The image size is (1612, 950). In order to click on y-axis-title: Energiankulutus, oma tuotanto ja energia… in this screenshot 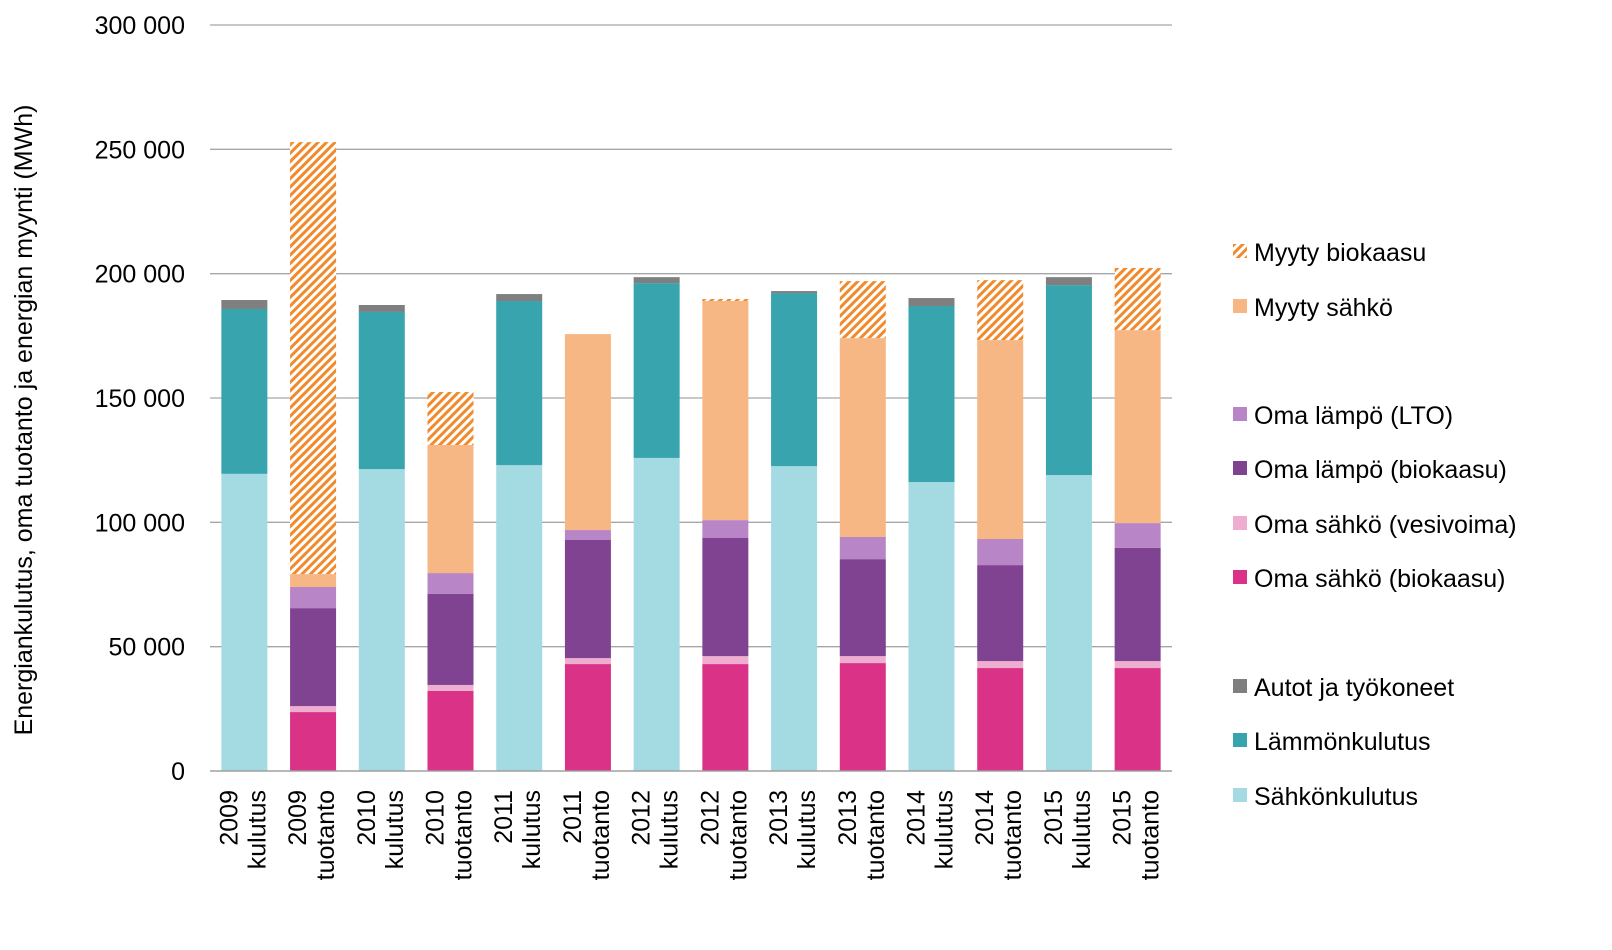, I will do `click(24, 420)`.